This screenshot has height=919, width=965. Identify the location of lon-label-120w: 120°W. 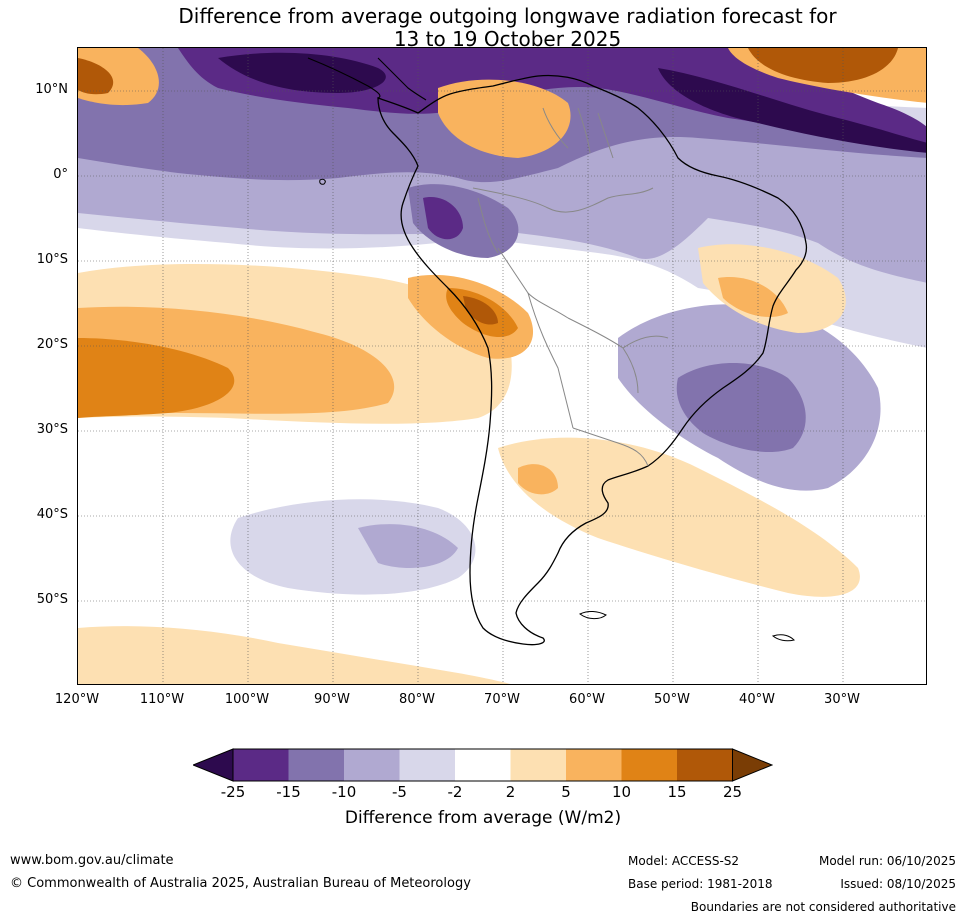
(77, 699).